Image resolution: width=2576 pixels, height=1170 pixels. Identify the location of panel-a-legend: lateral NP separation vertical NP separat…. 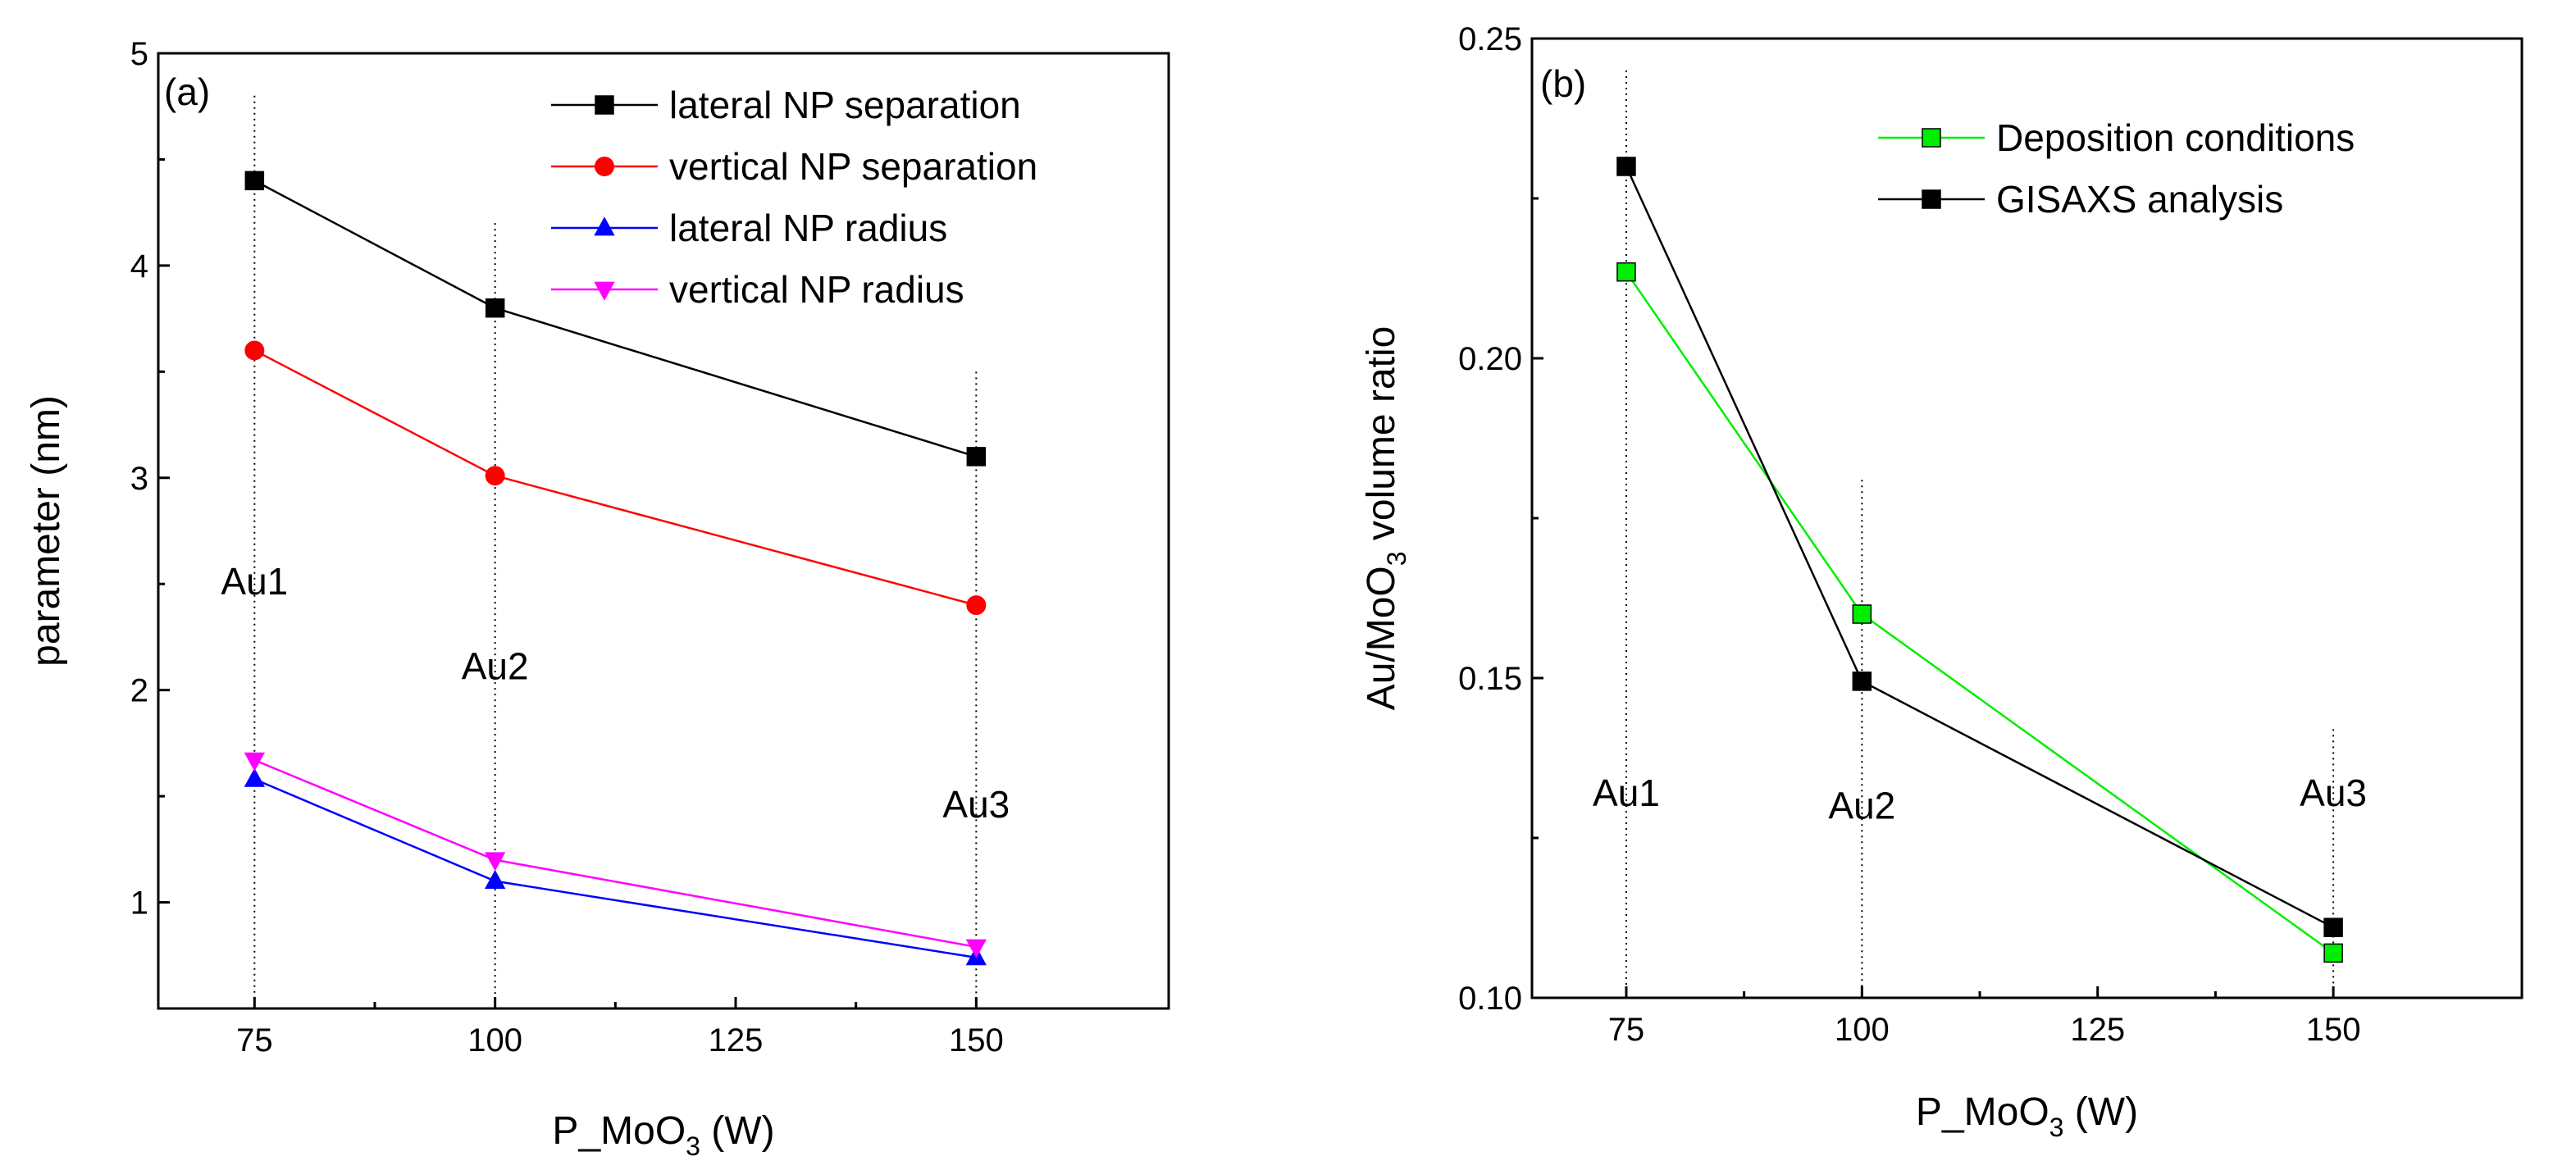
(794, 198).